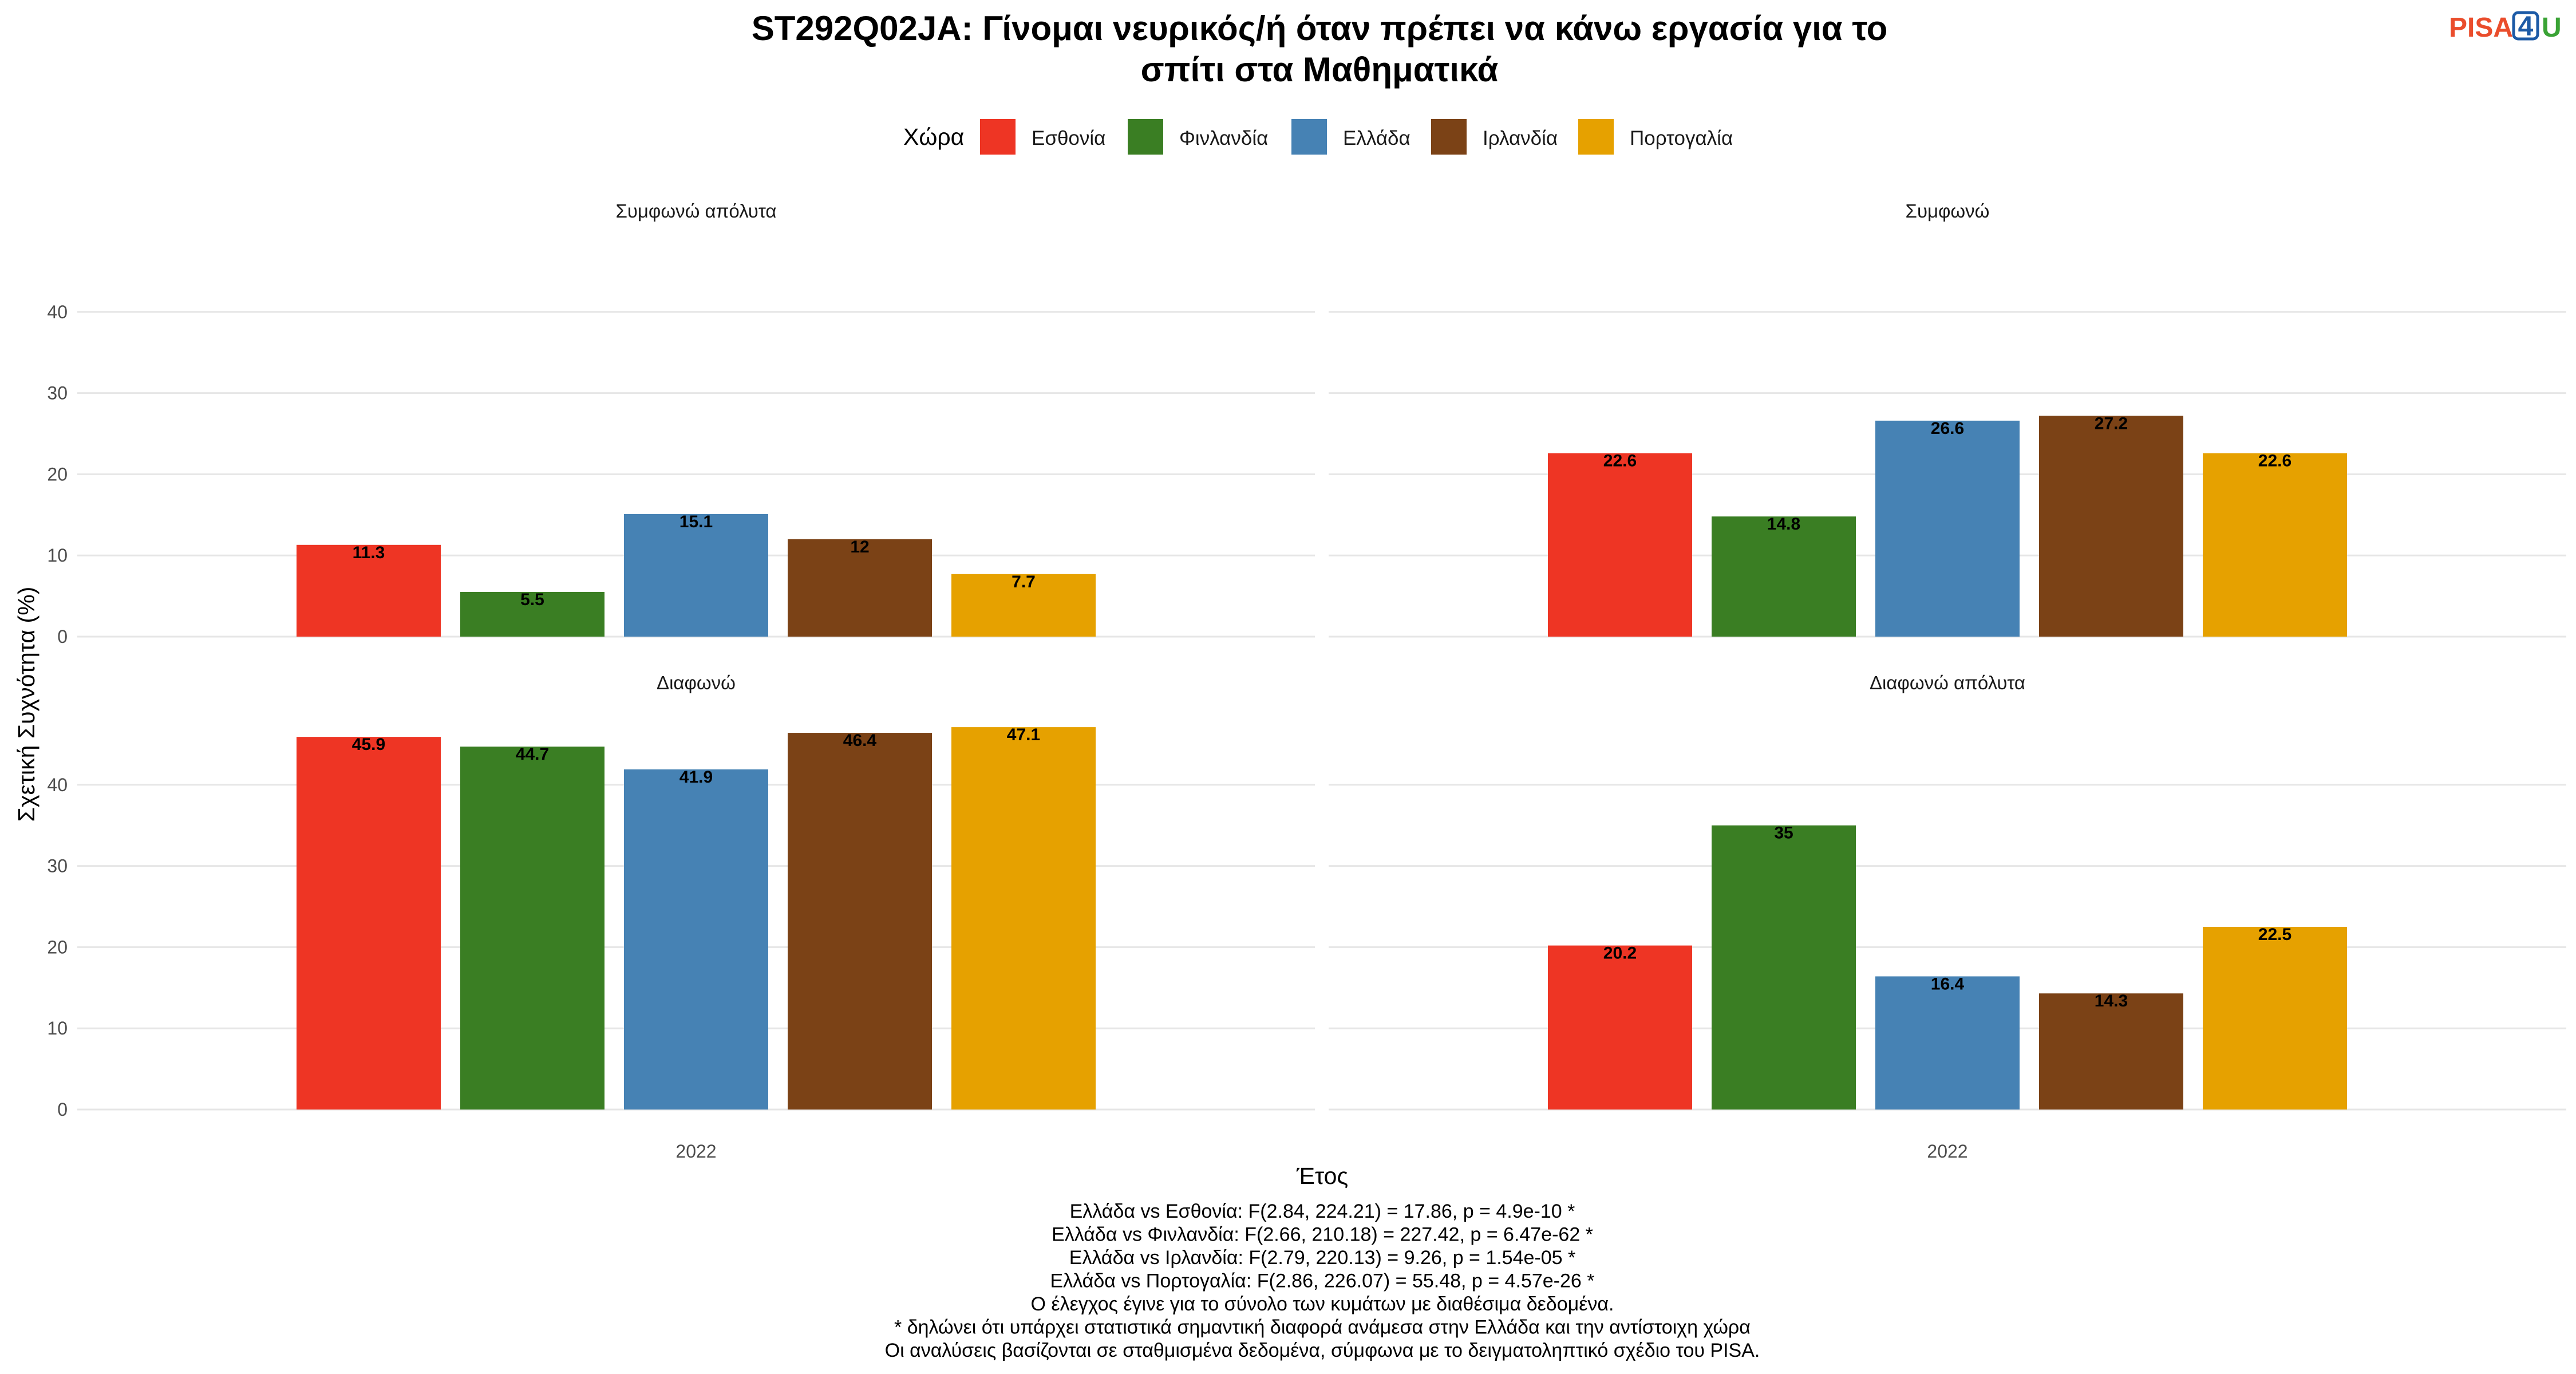  Describe the element at coordinates (1377, 138) in the screenshot. I see `legend-label-2: Ελλάδα` at that location.